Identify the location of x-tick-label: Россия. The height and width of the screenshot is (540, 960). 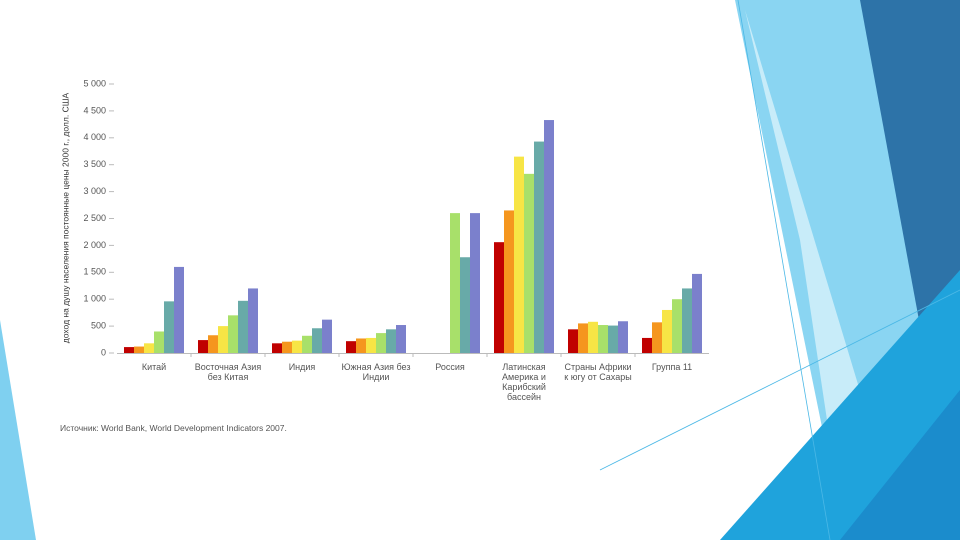
(450, 367).